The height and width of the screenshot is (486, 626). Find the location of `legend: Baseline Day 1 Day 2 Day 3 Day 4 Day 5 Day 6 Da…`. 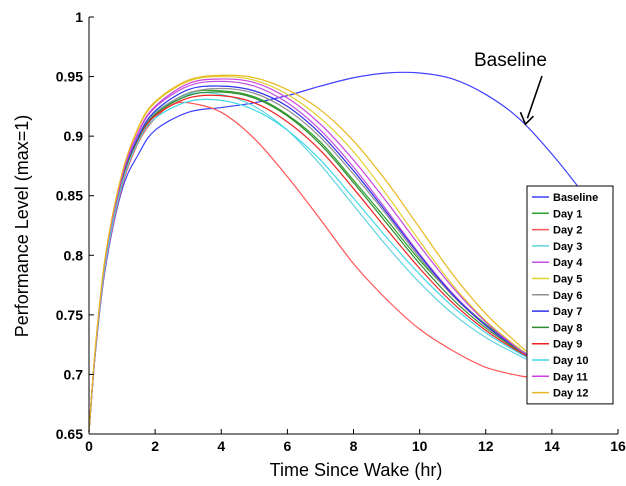

legend: Baseline Day 1 Day 2 Day 3 Day 4 Day 5 Day 6 Da… is located at coordinates (570, 295).